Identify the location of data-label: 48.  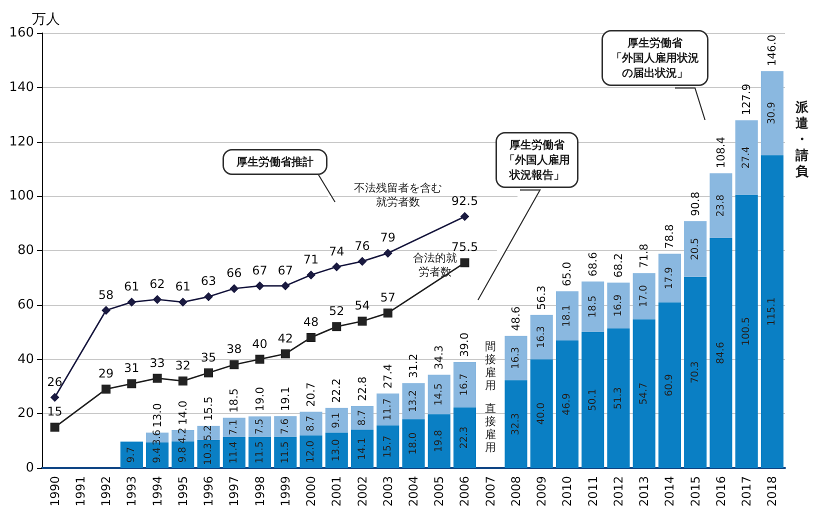
(311, 322).